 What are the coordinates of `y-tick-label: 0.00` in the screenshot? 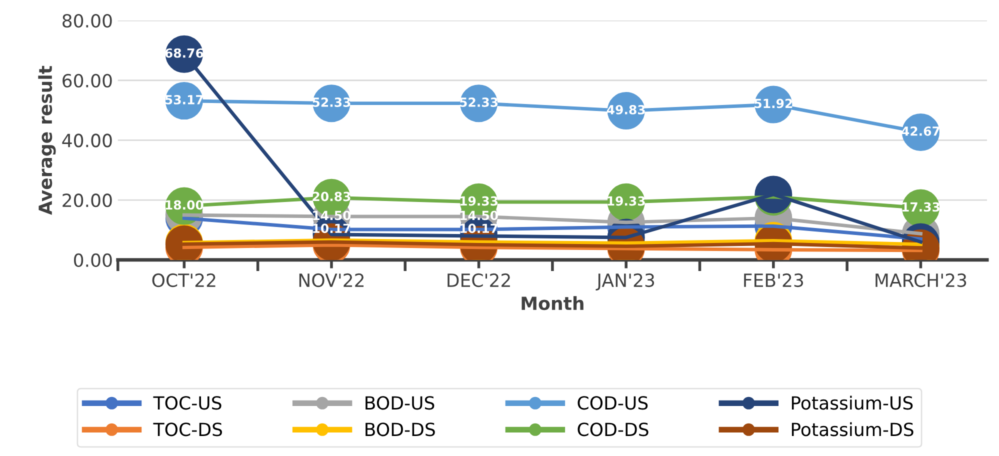 It's located at (93, 260).